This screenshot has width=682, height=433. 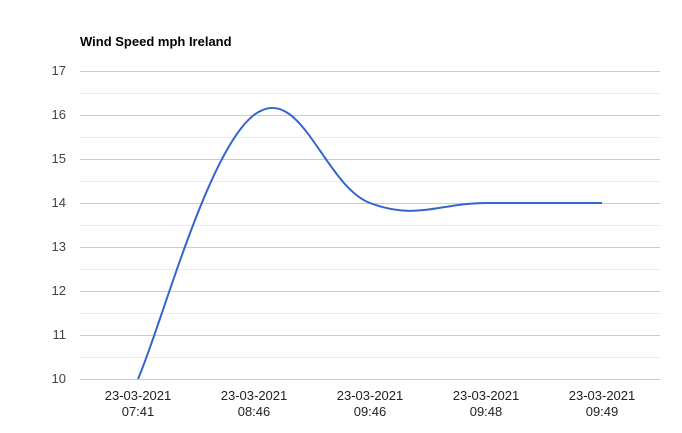 What do you see at coordinates (602, 411) in the screenshot?
I see `x-tick-time: 09:49` at bounding box center [602, 411].